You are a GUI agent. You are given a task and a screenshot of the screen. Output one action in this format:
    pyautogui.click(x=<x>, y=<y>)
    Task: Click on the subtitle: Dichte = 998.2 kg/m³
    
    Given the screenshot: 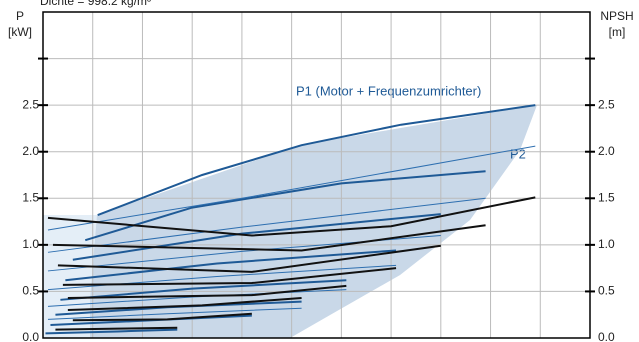 What is the action you would take?
    pyautogui.click(x=95, y=4)
    